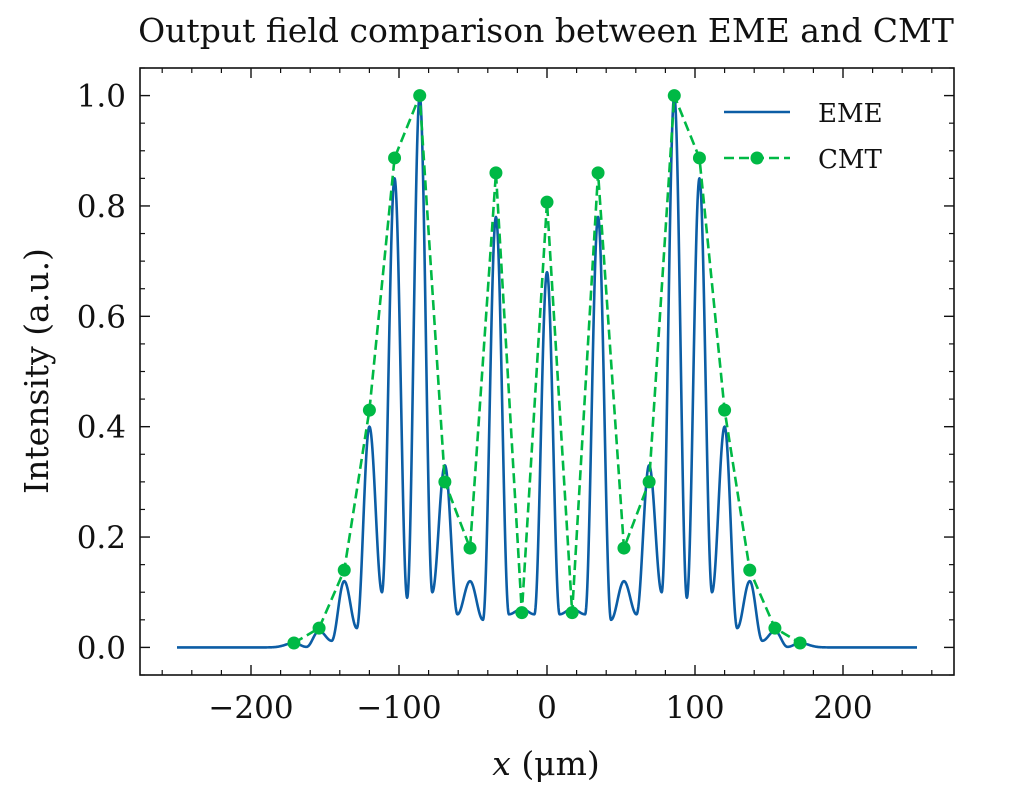 Image resolution: width=1014 pixels, height=799 pixels. I want to click on x-tick-labels: −200 −100 0 100 200, so click(540, 708).